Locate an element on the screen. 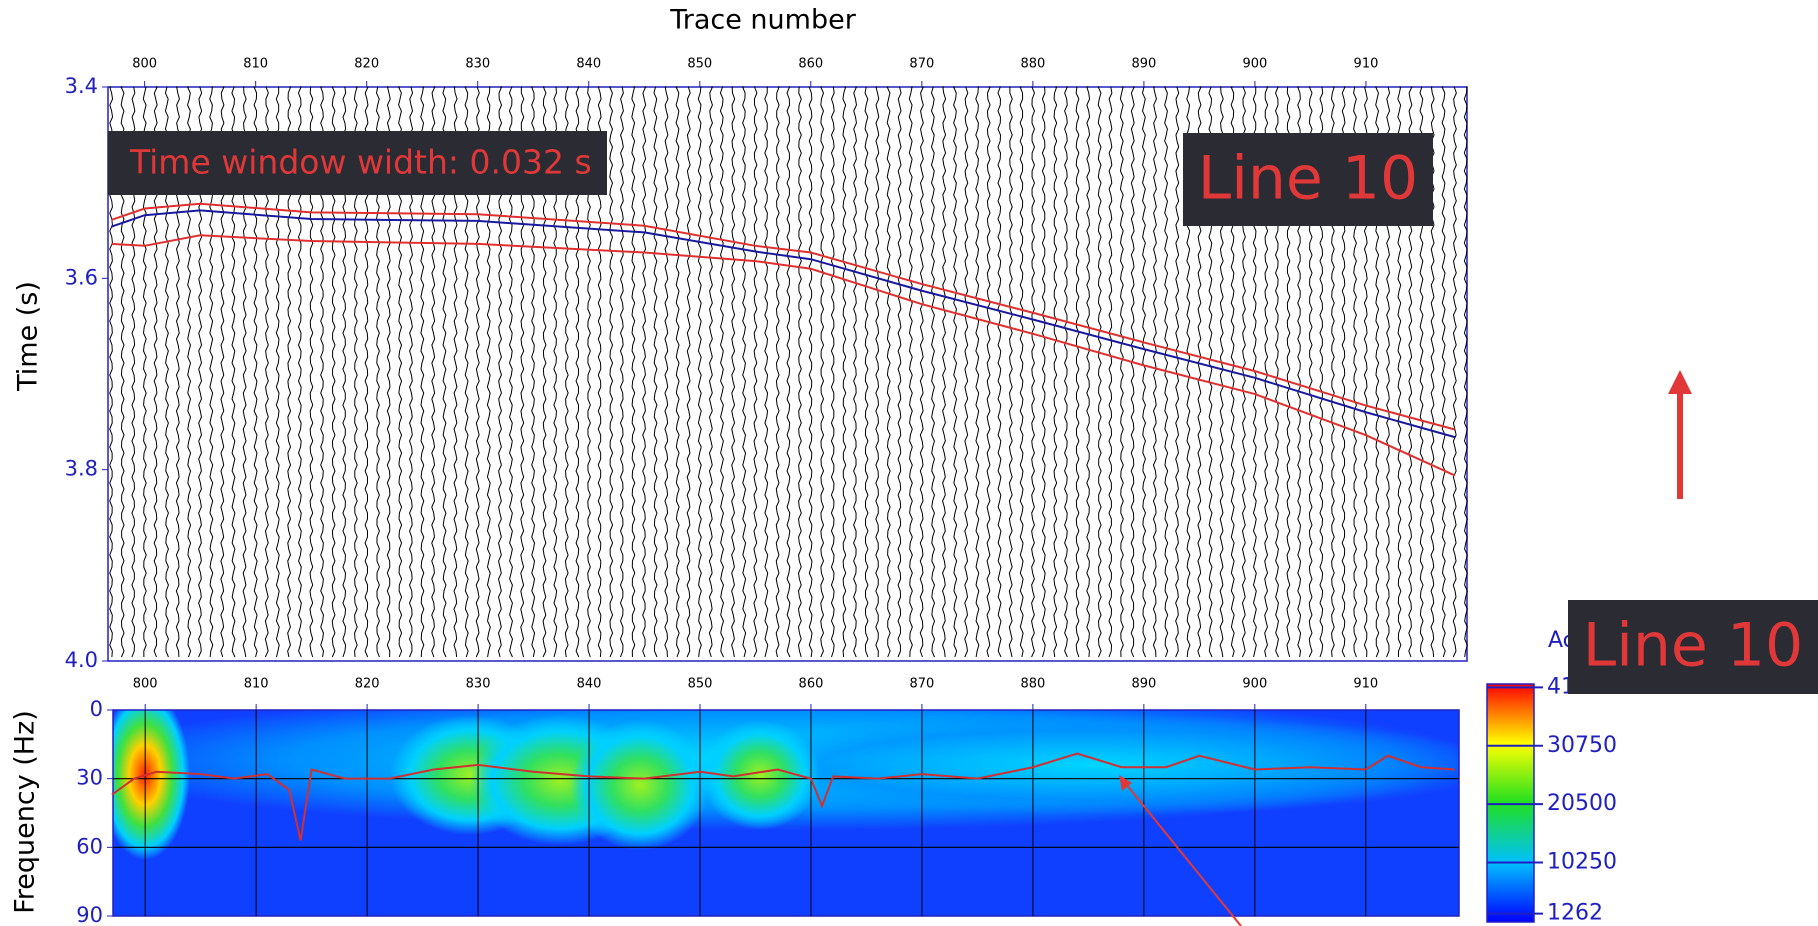 The height and width of the screenshot is (926, 1818). colorbar is located at coordinates (1510, 803).